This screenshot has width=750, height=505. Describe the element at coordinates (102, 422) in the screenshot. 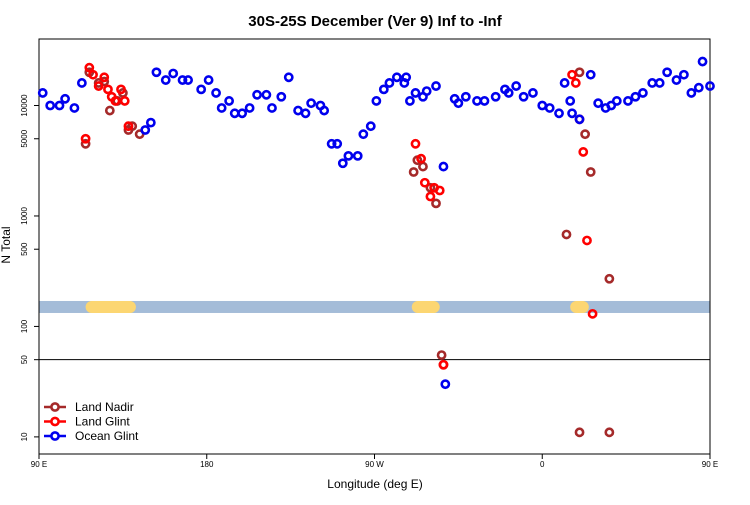

I see `legend-label: Land Glint` at that location.